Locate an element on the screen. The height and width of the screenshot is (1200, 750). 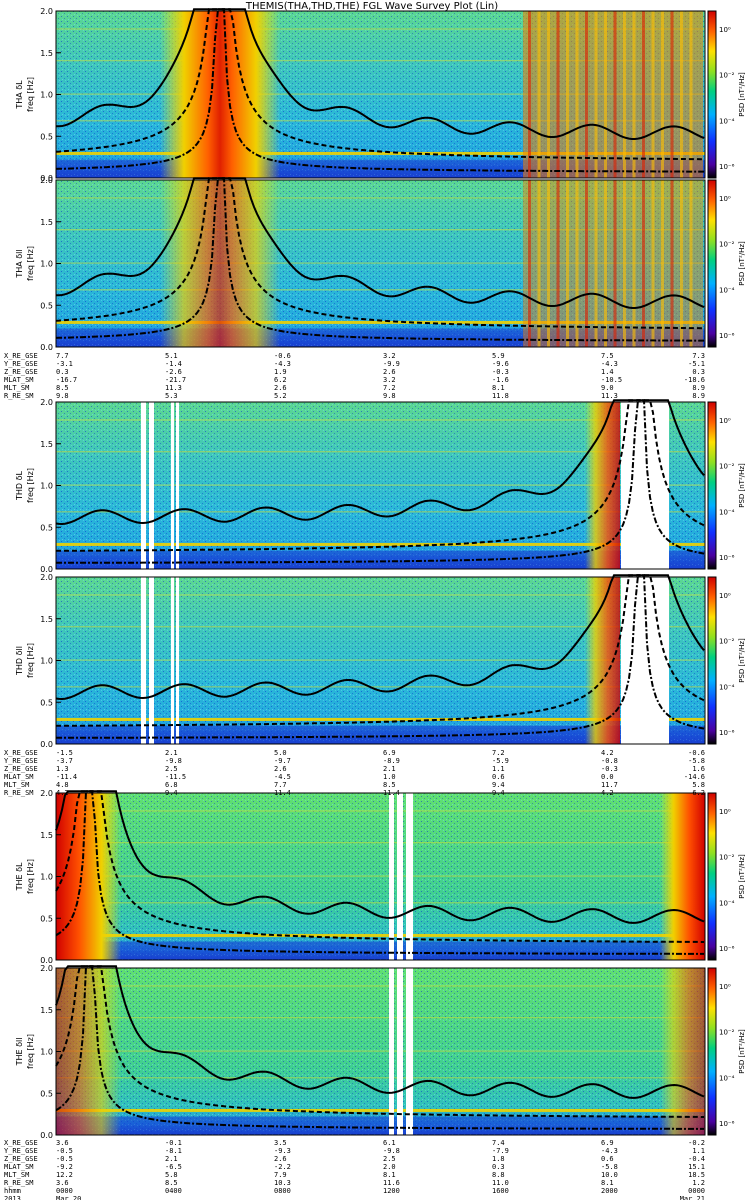
time-tick-label: 0400 is located at coordinates (173, 1191).